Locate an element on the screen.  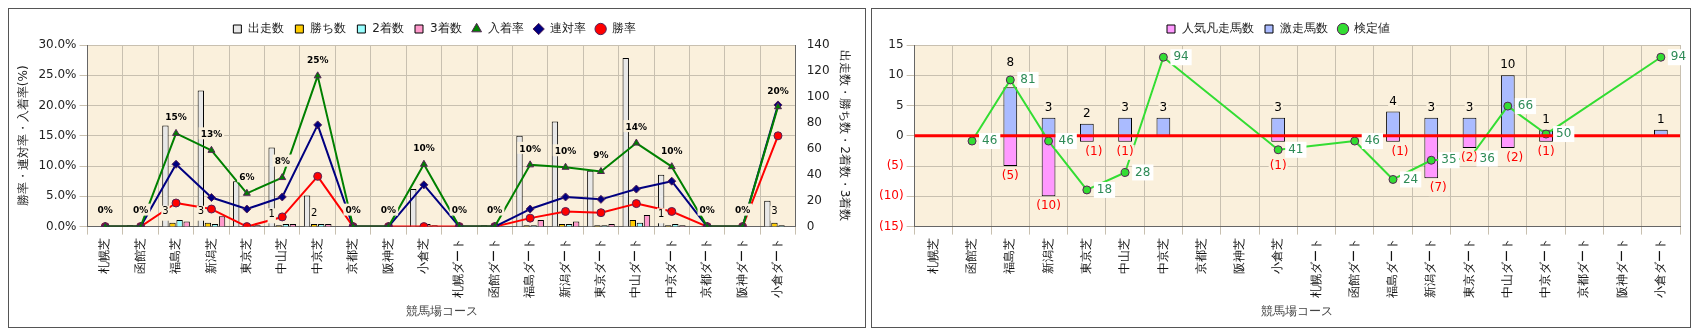
x-tick-label: 新潟ダート is located at coordinates (564, 267).